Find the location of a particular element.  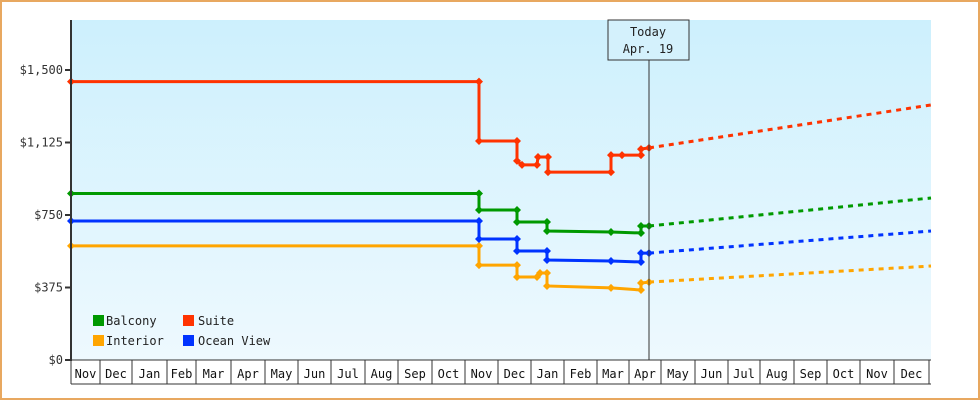

legend-label-interior: Interior is located at coordinates (135, 341).